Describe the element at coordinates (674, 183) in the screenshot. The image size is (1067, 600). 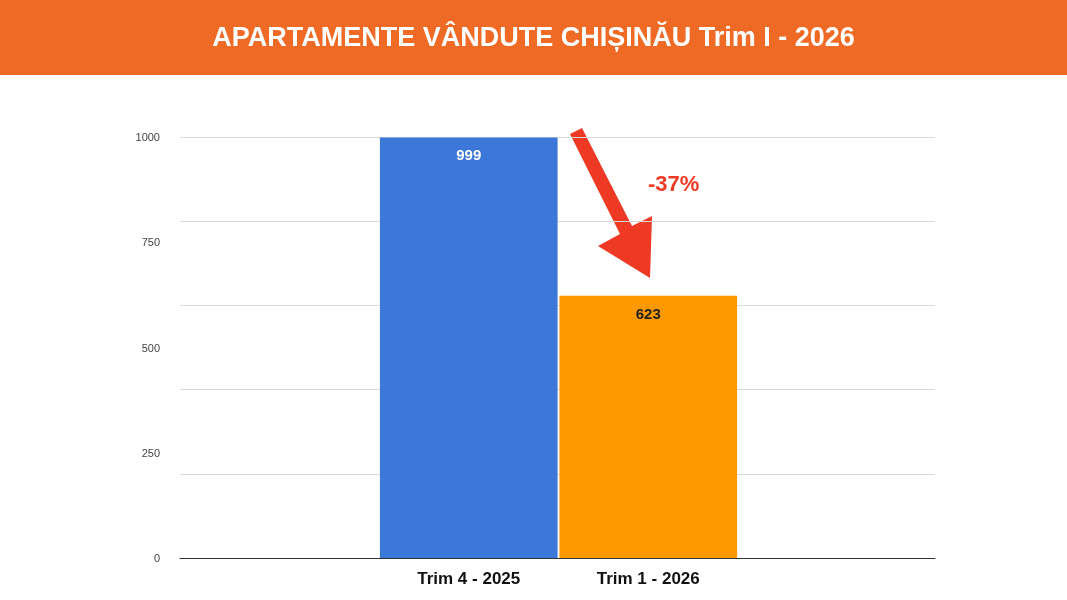
I see `annotation: -37%` at that location.